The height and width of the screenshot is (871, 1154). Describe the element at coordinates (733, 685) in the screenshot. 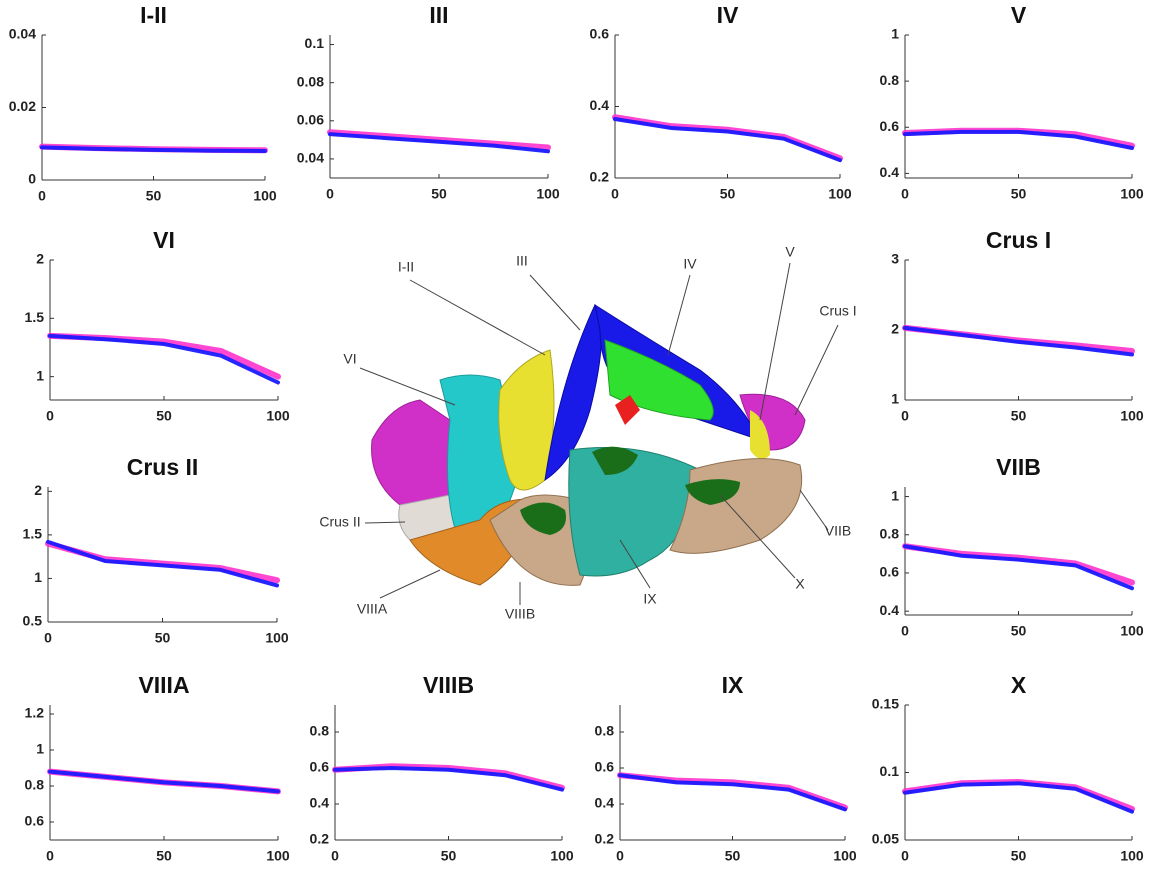

I see `panel-title: IX` at that location.